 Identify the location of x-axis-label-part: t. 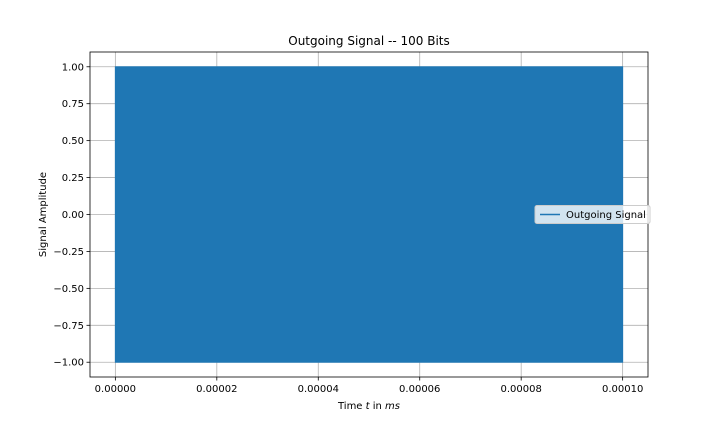
(368, 406).